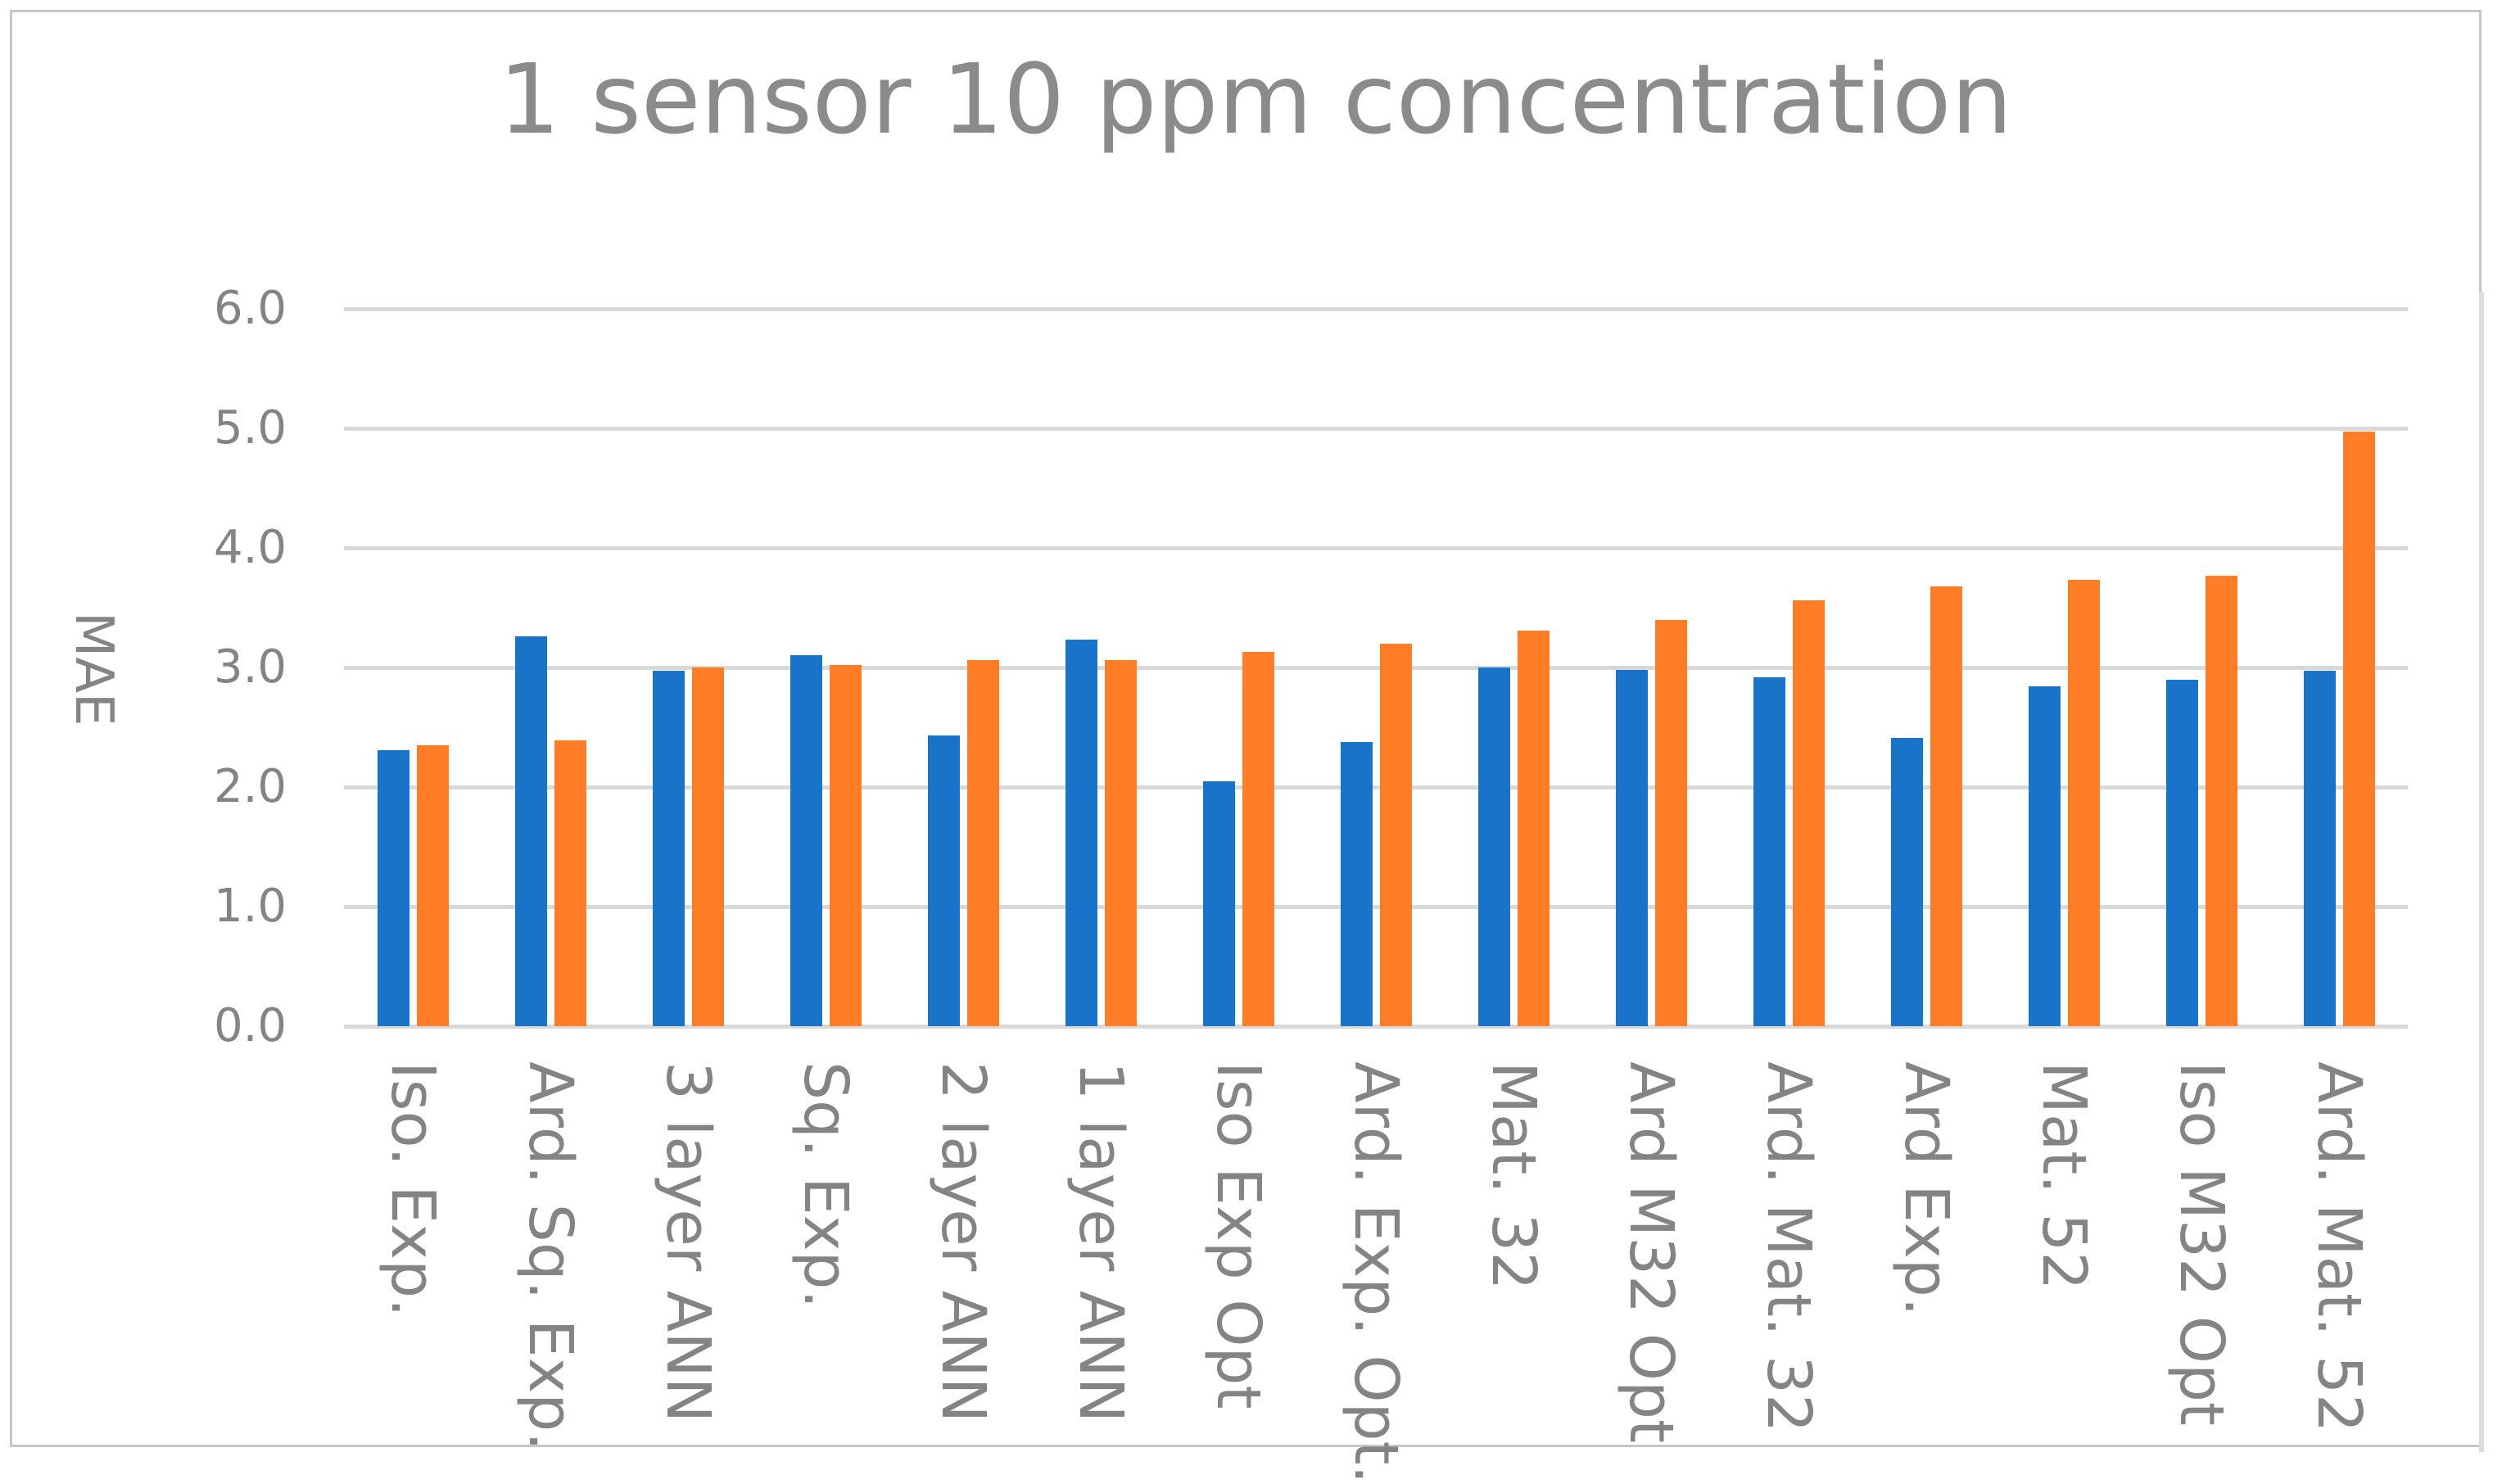  I want to click on plot-right-border, so click(2481, 872).